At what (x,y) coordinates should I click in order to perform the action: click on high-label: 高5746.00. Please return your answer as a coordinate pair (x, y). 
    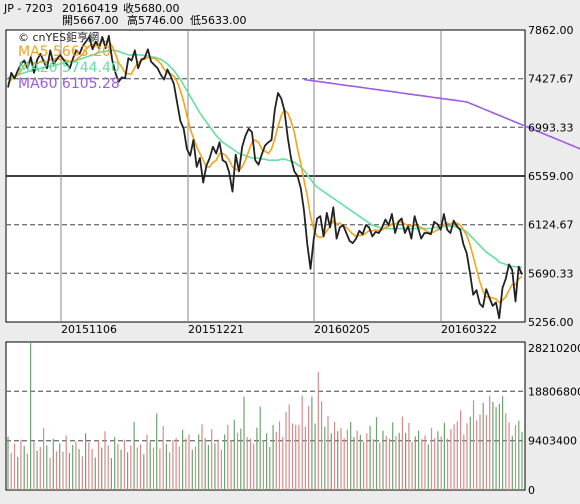
    Looking at the image, I should click on (155, 20).